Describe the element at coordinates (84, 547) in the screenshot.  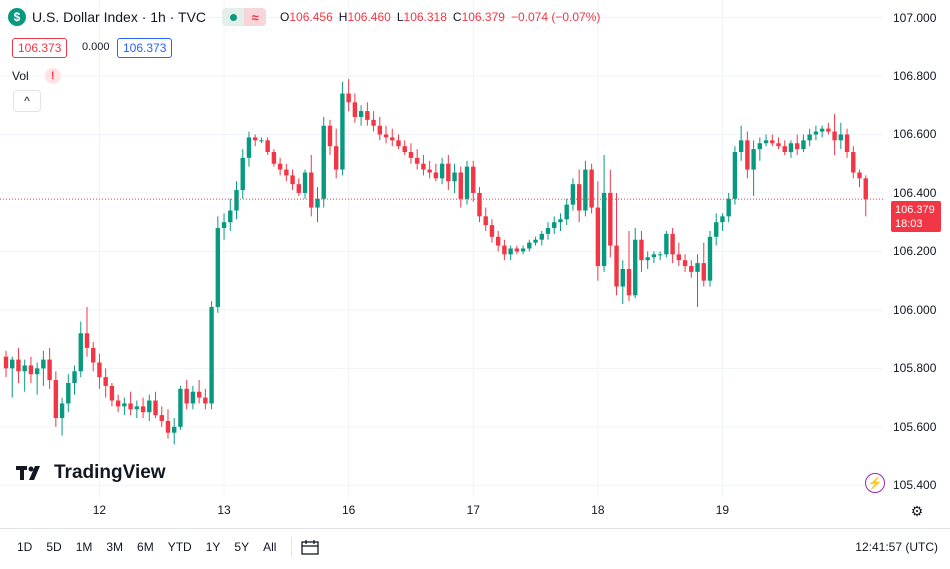
I see `range-button-1m: 1M` at that location.